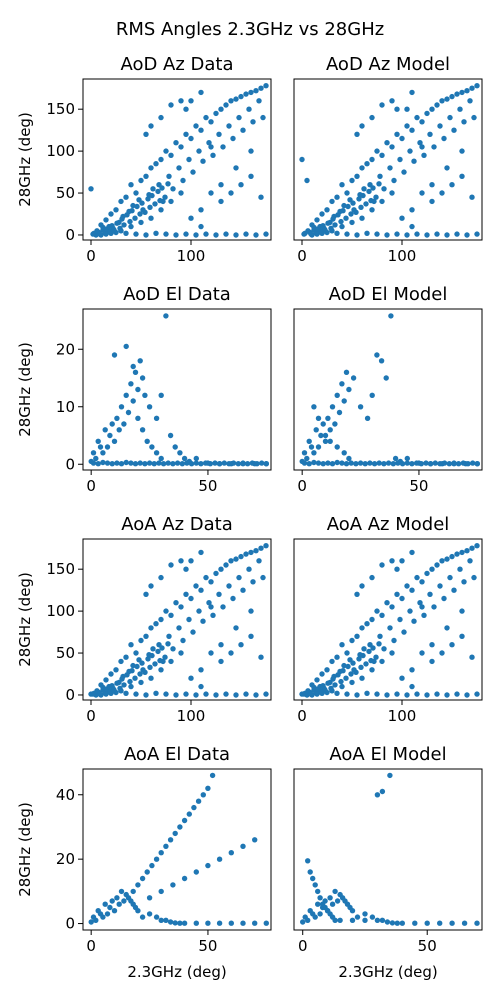 The height and width of the screenshot is (1000, 500). What do you see at coordinates (402, 256) in the screenshot?
I see `aod-az-model-xtick-label: 100` at bounding box center [402, 256].